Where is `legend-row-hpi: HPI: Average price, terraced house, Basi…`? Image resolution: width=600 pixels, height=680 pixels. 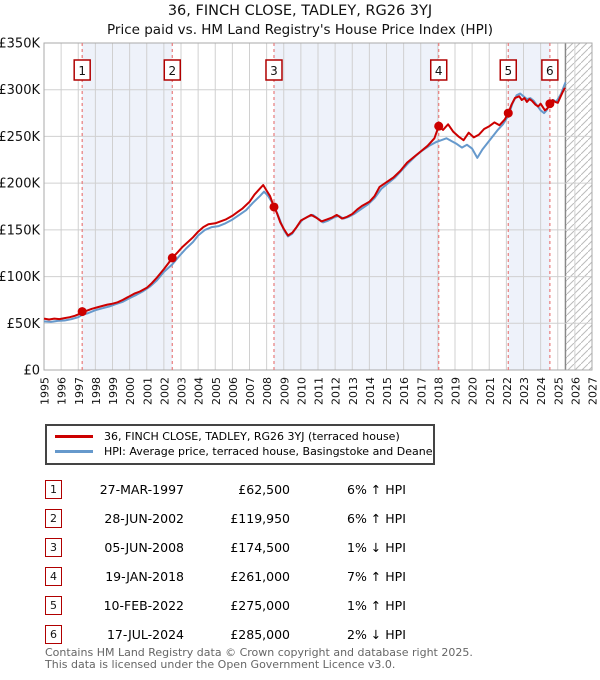 legend-row-hpi: HPI: Average price, terraced house, Basi… is located at coordinates (243, 451).